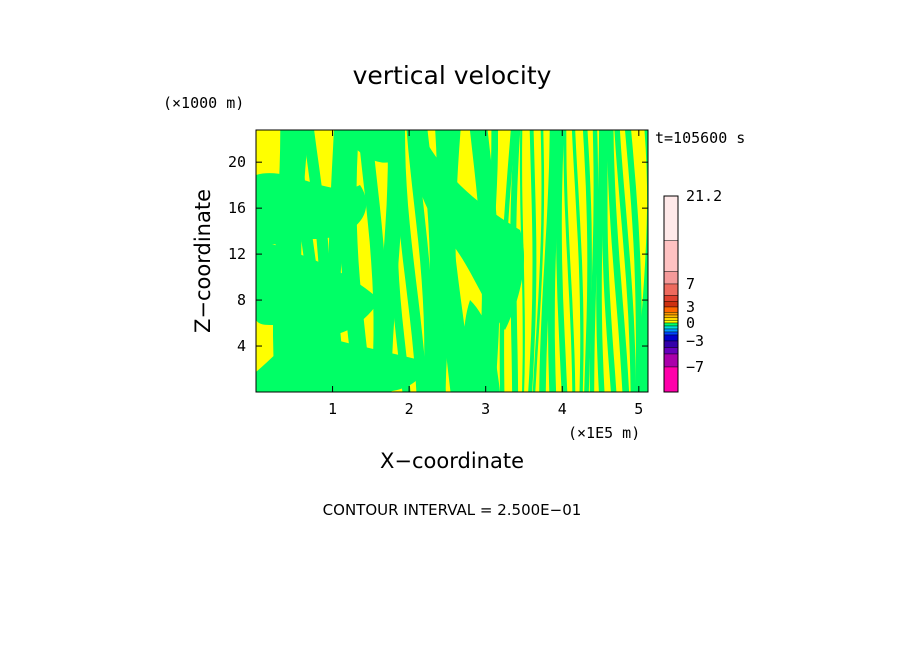  I want to click on y-axis-ticks: 4 8 12 16 20, so click(438, 254).